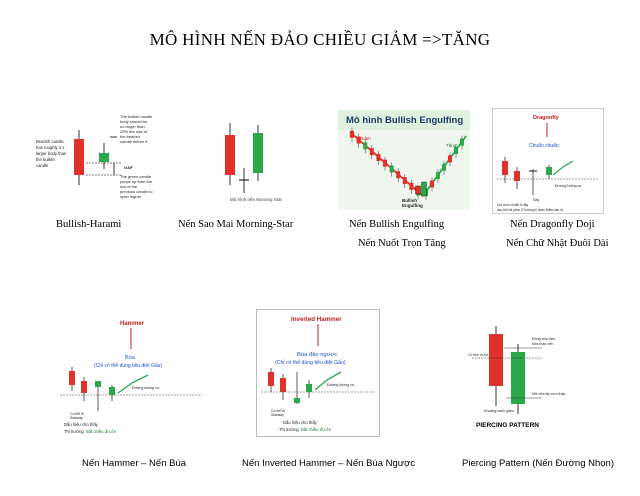 The width and height of the screenshot is (640, 496). I want to click on engulfing-bottom-label-2: Engulfing, so click(412, 205).